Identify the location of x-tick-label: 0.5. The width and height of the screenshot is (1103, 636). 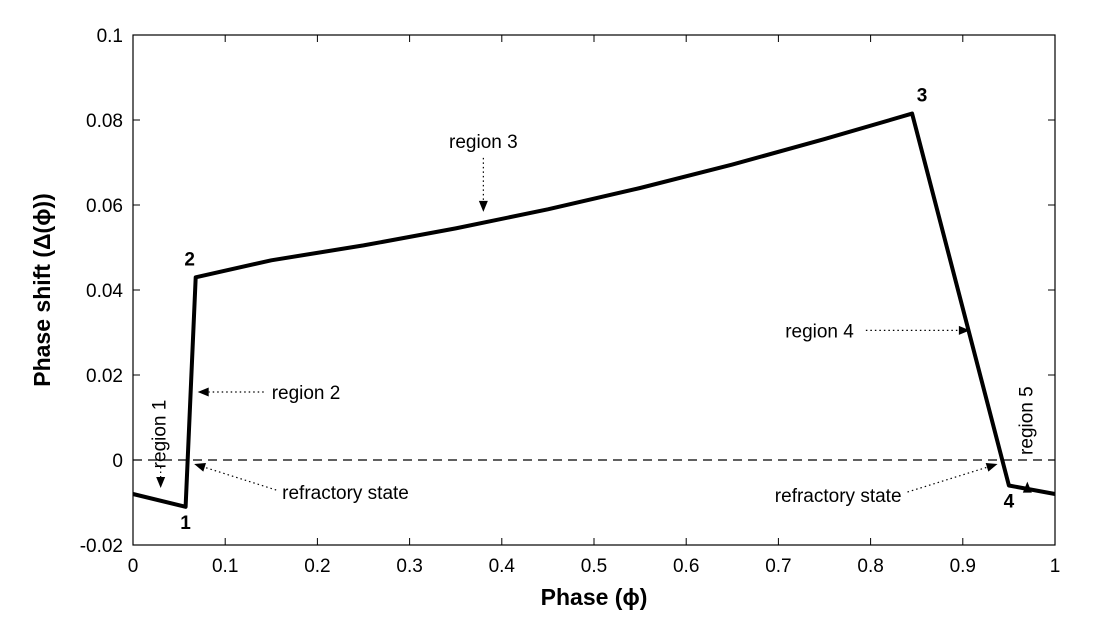
(594, 566).